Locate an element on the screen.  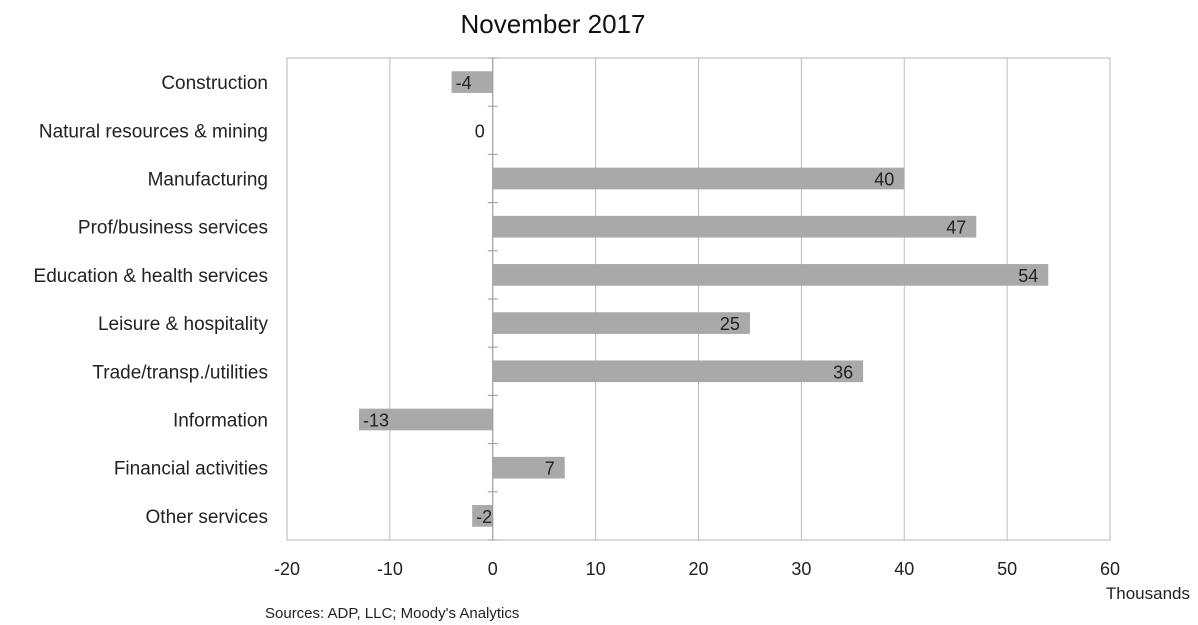
x-tick-label: -10 is located at coordinates (390, 569).